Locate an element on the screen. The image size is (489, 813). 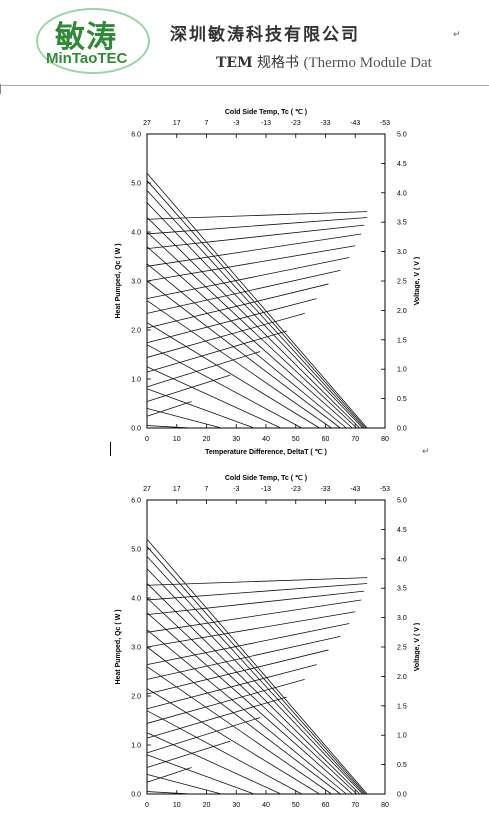
left-tick-label: 4.0 is located at coordinates (136, 233).